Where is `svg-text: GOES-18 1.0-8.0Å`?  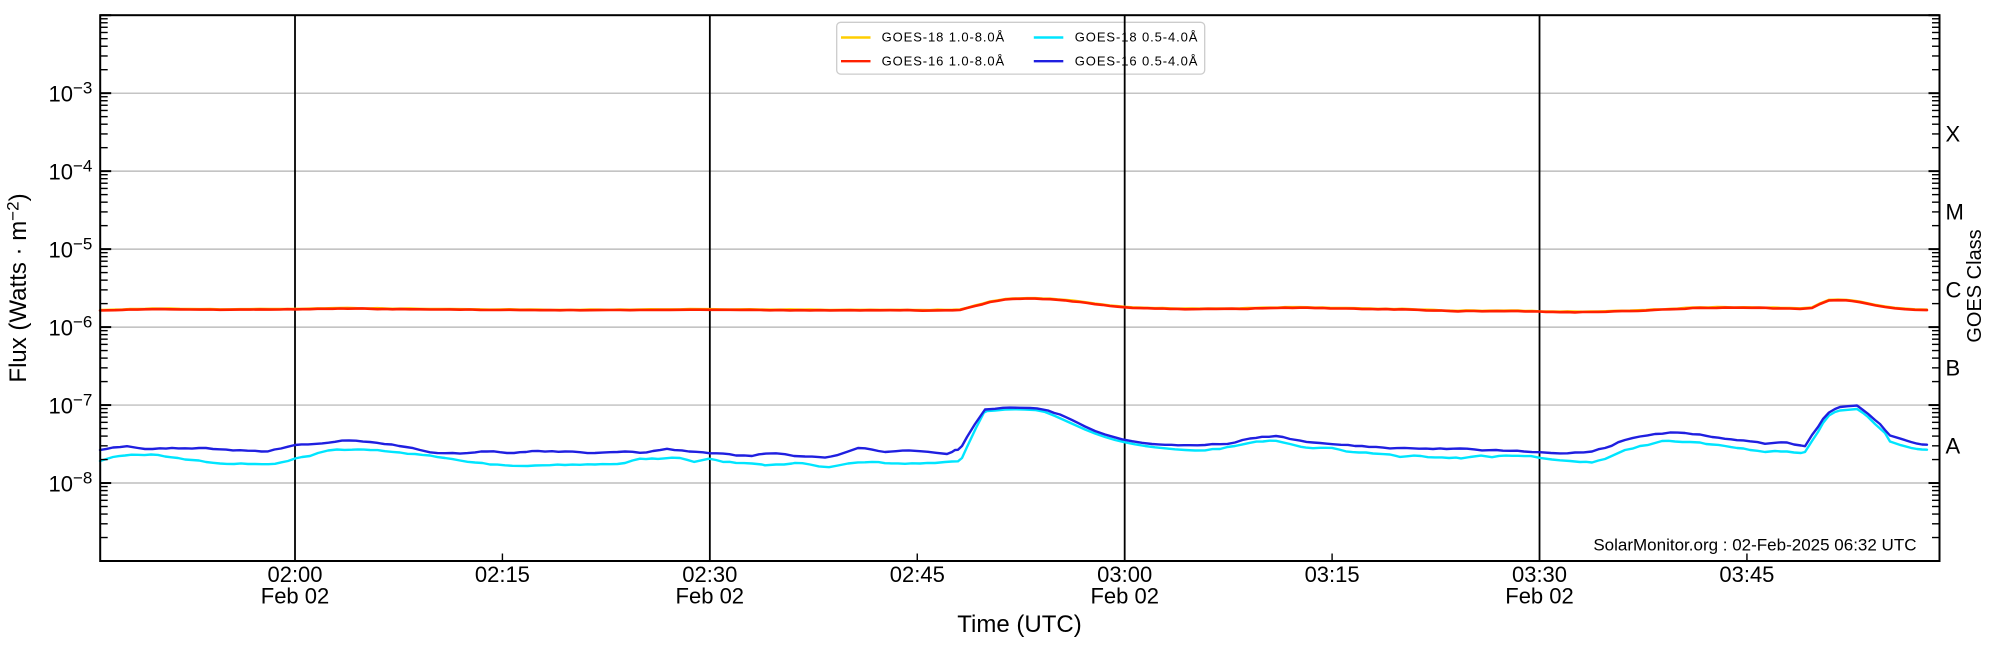
svg-text: GOES-18 1.0-8.0Å is located at coordinates (944, 37).